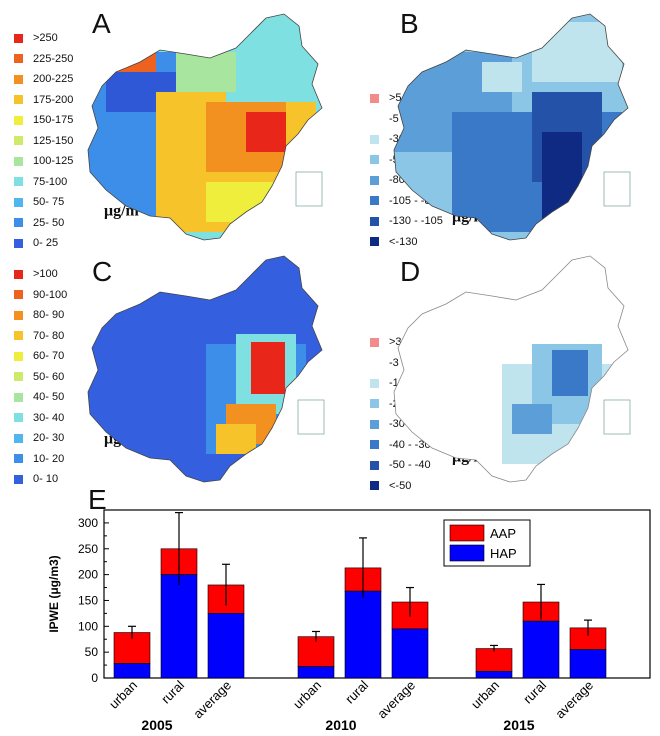 This screenshot has height=736, width=660. Describe the element at coordinates (50, 181) in the screenshot. I see `legend-label: 75-100` at that location.